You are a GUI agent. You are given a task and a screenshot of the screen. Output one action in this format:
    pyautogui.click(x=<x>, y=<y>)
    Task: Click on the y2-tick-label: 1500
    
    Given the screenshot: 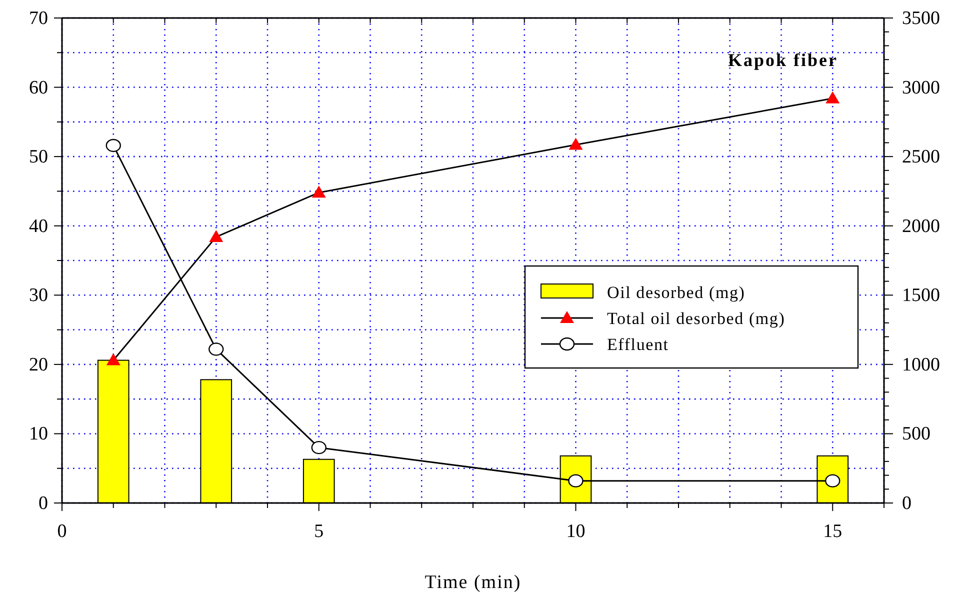 What is the action you would take?
    pyautogui.click(x=921, y=295)
    